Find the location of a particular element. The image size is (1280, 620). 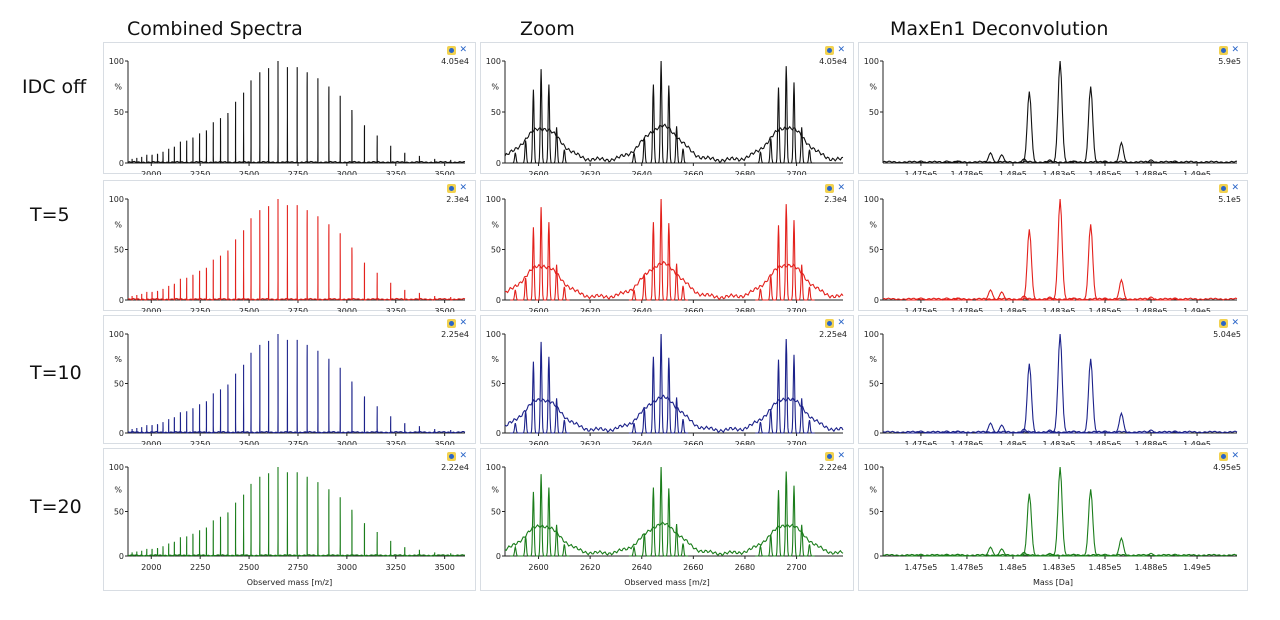

x-tick-label: 3000 is located at coordinates (347, 442).